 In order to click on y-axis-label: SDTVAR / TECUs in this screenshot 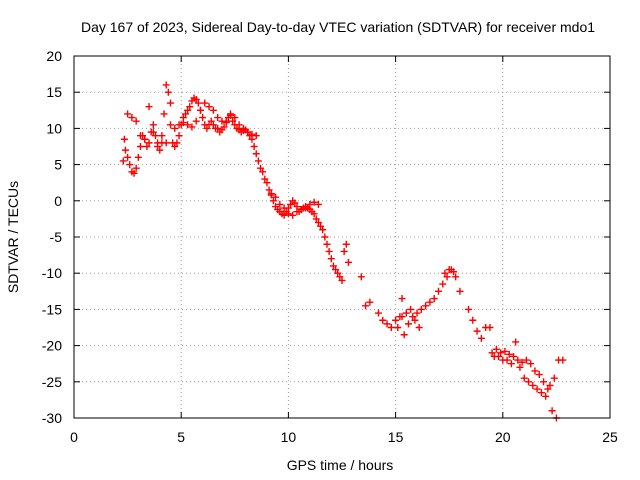, I will do `click(13, 237)`.